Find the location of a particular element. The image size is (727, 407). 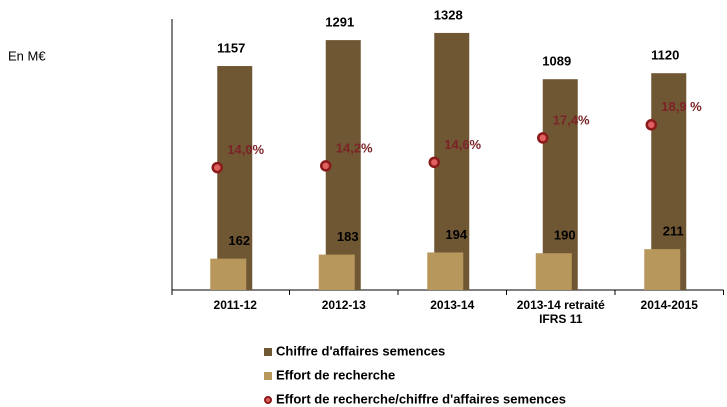

ratio-label: 14,2% is located at coordinates (354, 147).